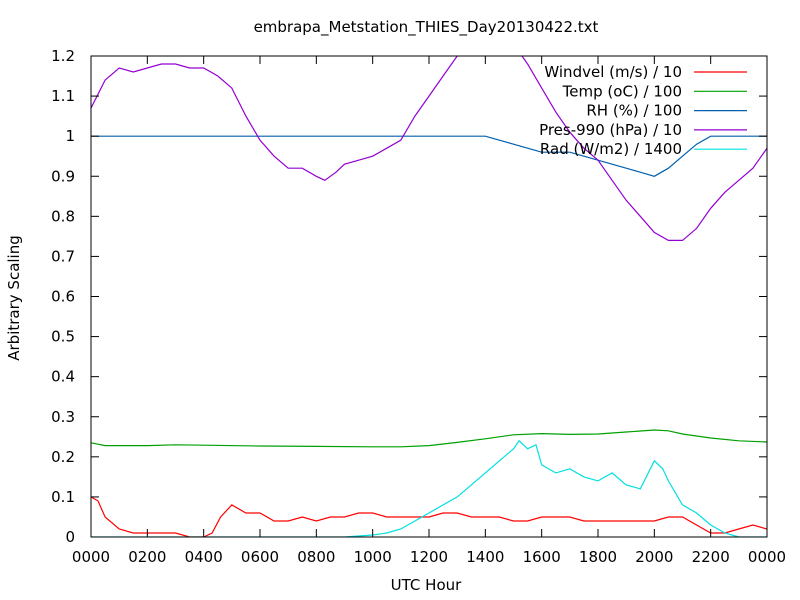 This screenshot has width=800, height=600. I want to click on legend-label: Rad (W/m2) / 1400, so click(611, 149).